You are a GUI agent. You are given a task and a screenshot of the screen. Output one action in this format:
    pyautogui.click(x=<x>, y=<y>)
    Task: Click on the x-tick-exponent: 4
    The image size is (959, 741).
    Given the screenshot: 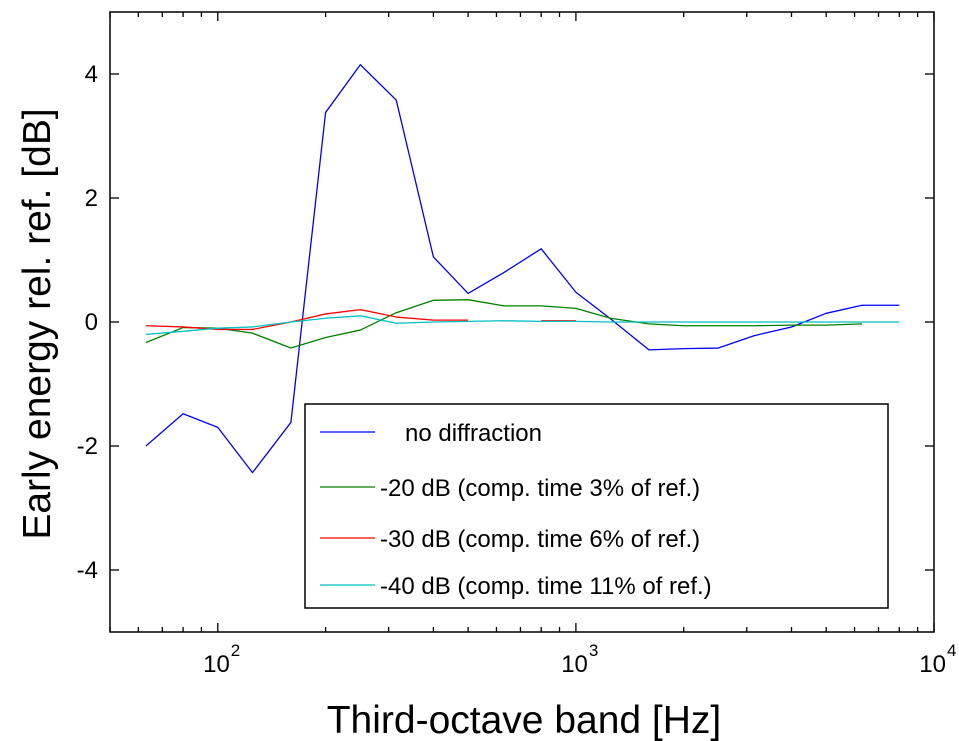 What is the action you would take?
    pyautogui.click(x=951, y=650)
    